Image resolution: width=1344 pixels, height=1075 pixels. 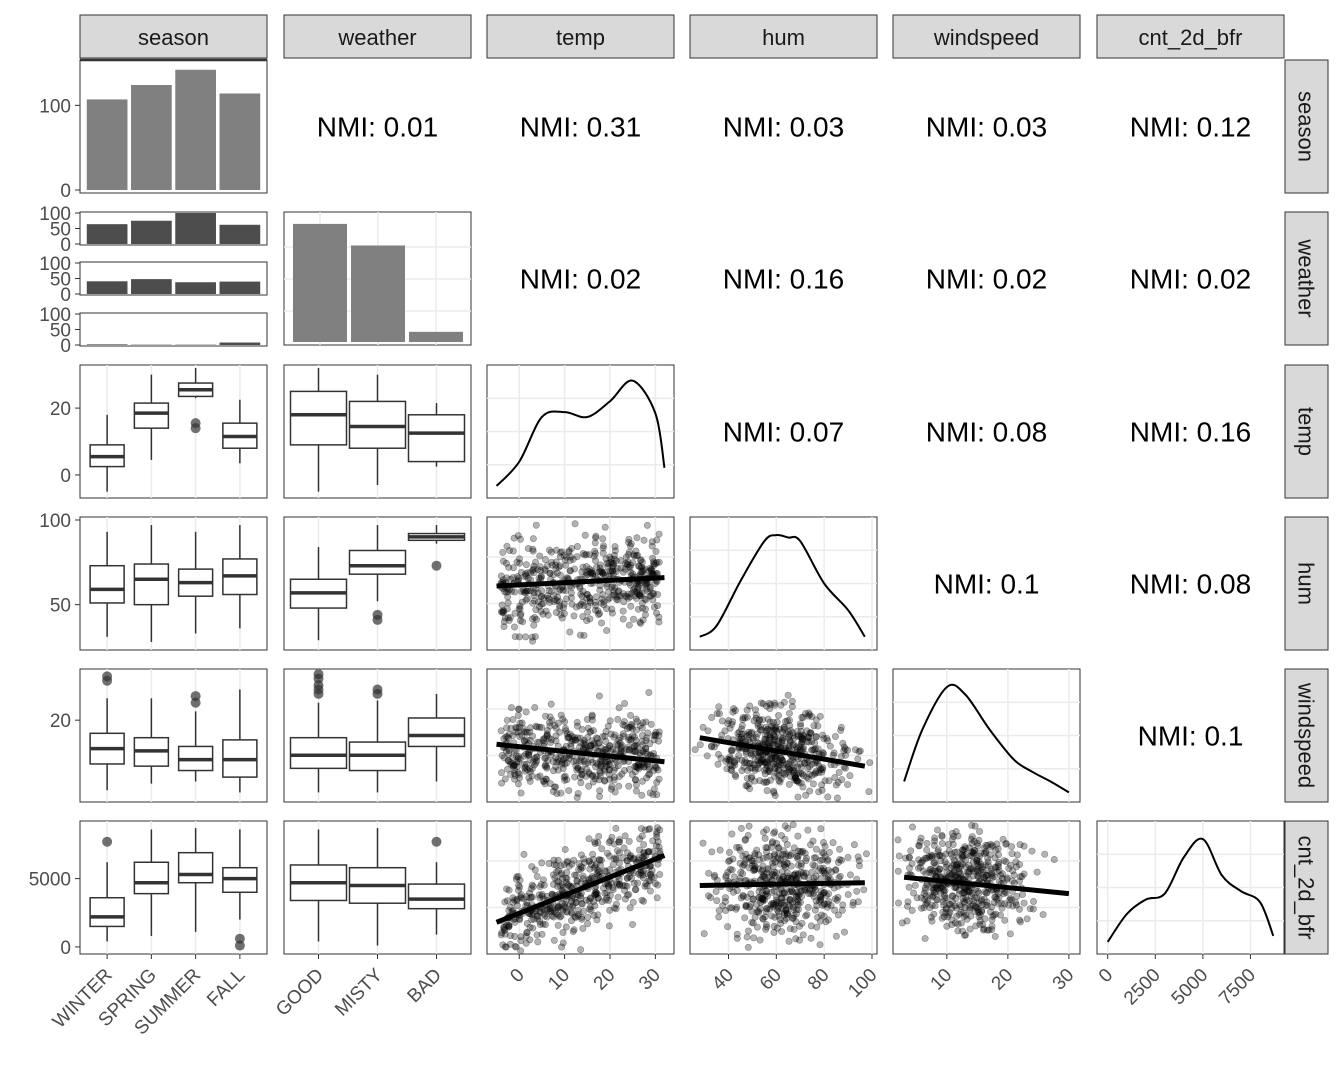 I want to click on y-tick-label: 100, so click(x=55, y=106).